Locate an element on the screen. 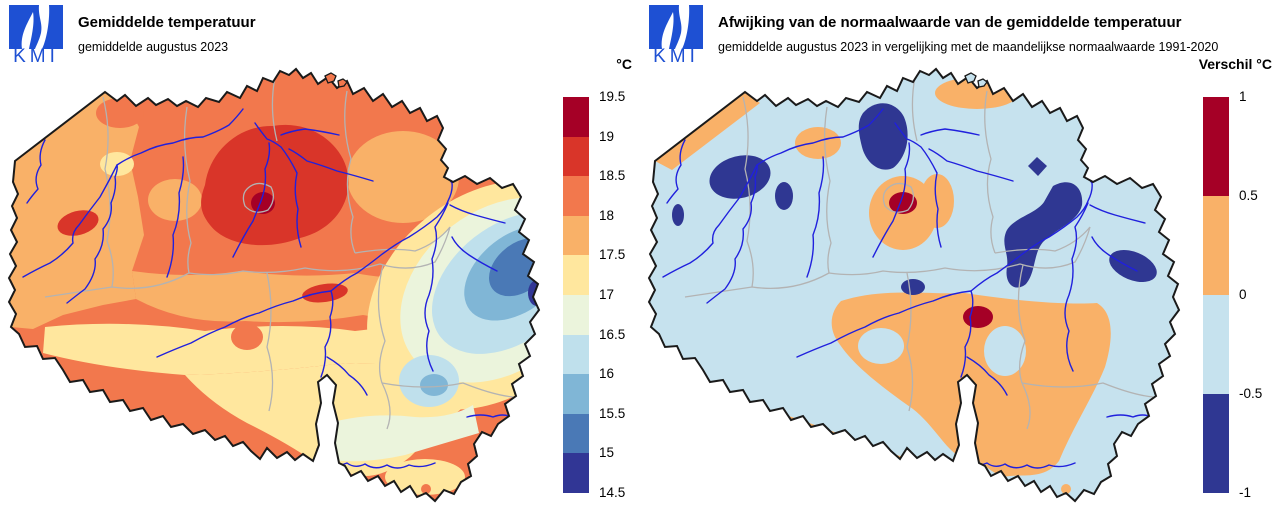 Image resolution: width=1280 pixels, height=507 pixels. colorbar-tick-label: 0.5 is located at coordinates (1248, 195).